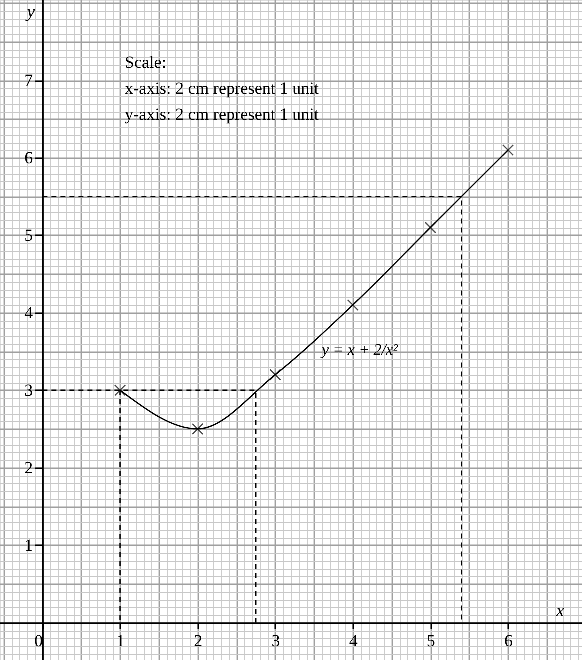 The image size is (582, 660). I want to click on y-tick-label: 7, so click(29, 80).